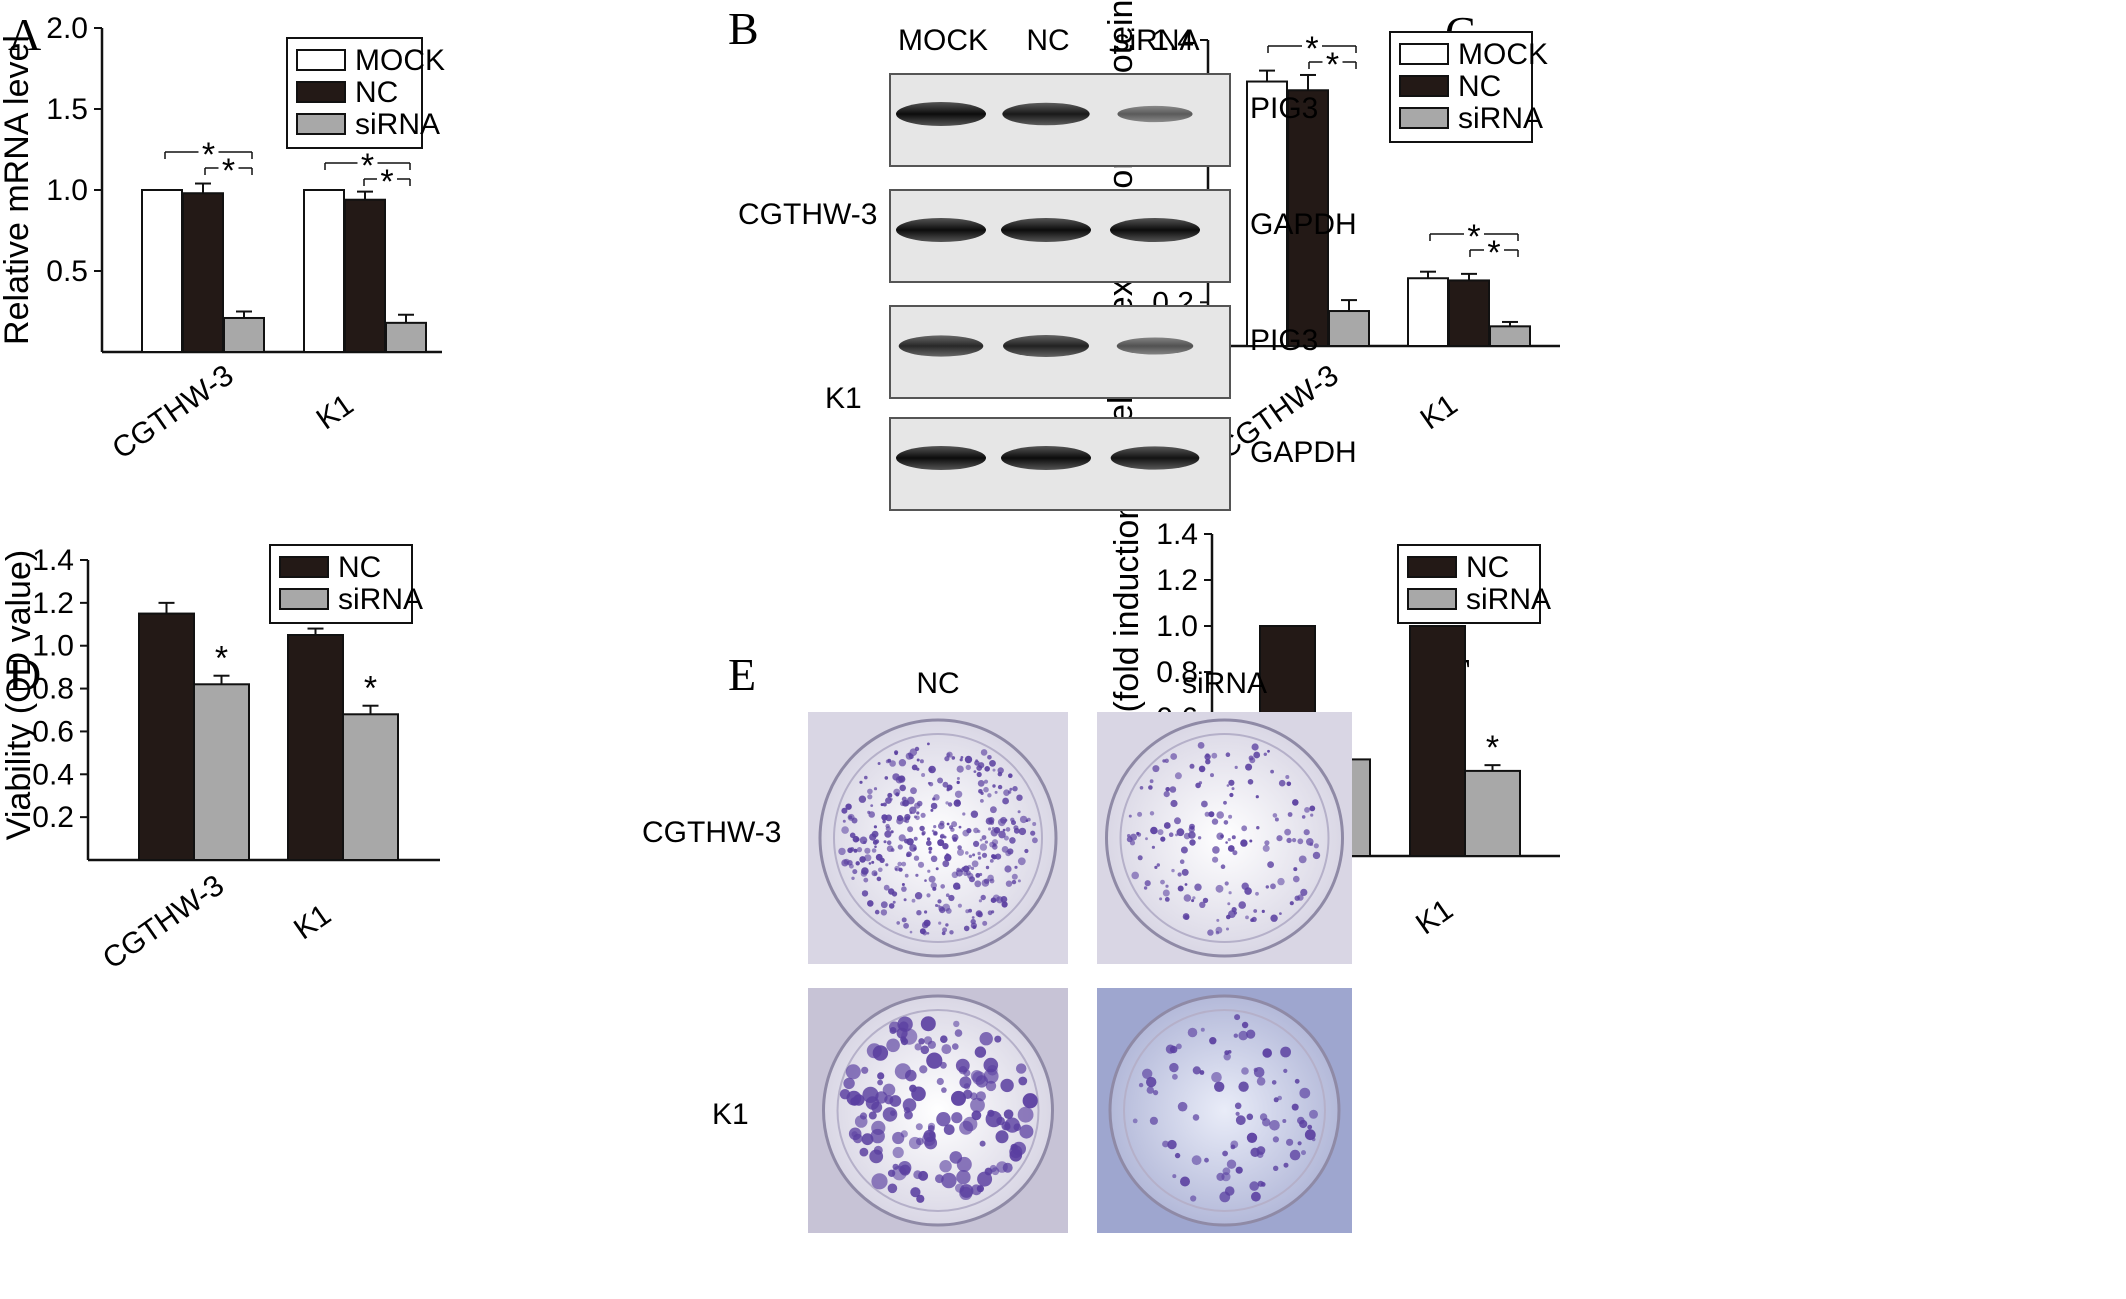 This screenshot has width=2126, height=1299. What do you see at coordinates (1508, 599) in the screenshot?
I see `legend-label: siRNA` at bounding box center [1508, 599].